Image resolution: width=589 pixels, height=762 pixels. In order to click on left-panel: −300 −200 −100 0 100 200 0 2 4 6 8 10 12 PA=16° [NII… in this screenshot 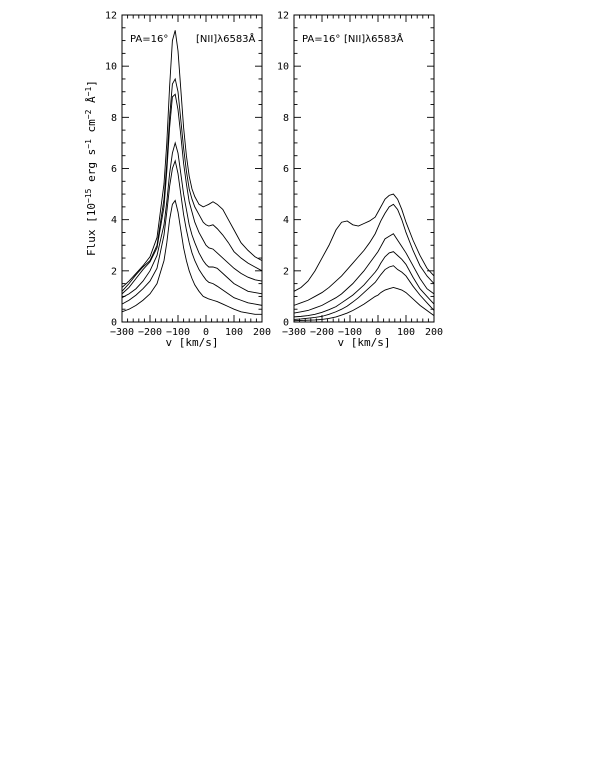, I will do `click(177, 180)`.